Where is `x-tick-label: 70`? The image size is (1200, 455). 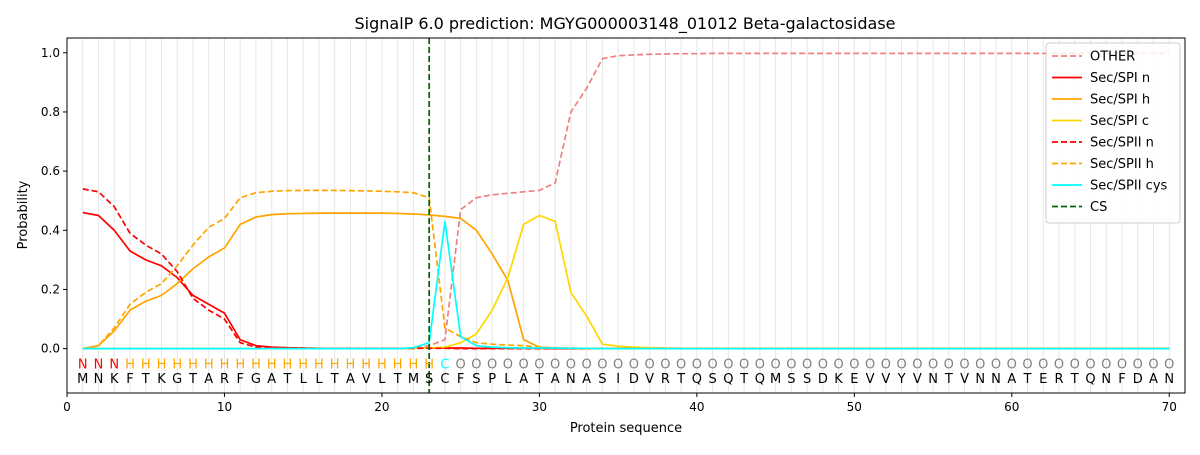
x-tick-label: 70 is located at coordinates (1169, 407).